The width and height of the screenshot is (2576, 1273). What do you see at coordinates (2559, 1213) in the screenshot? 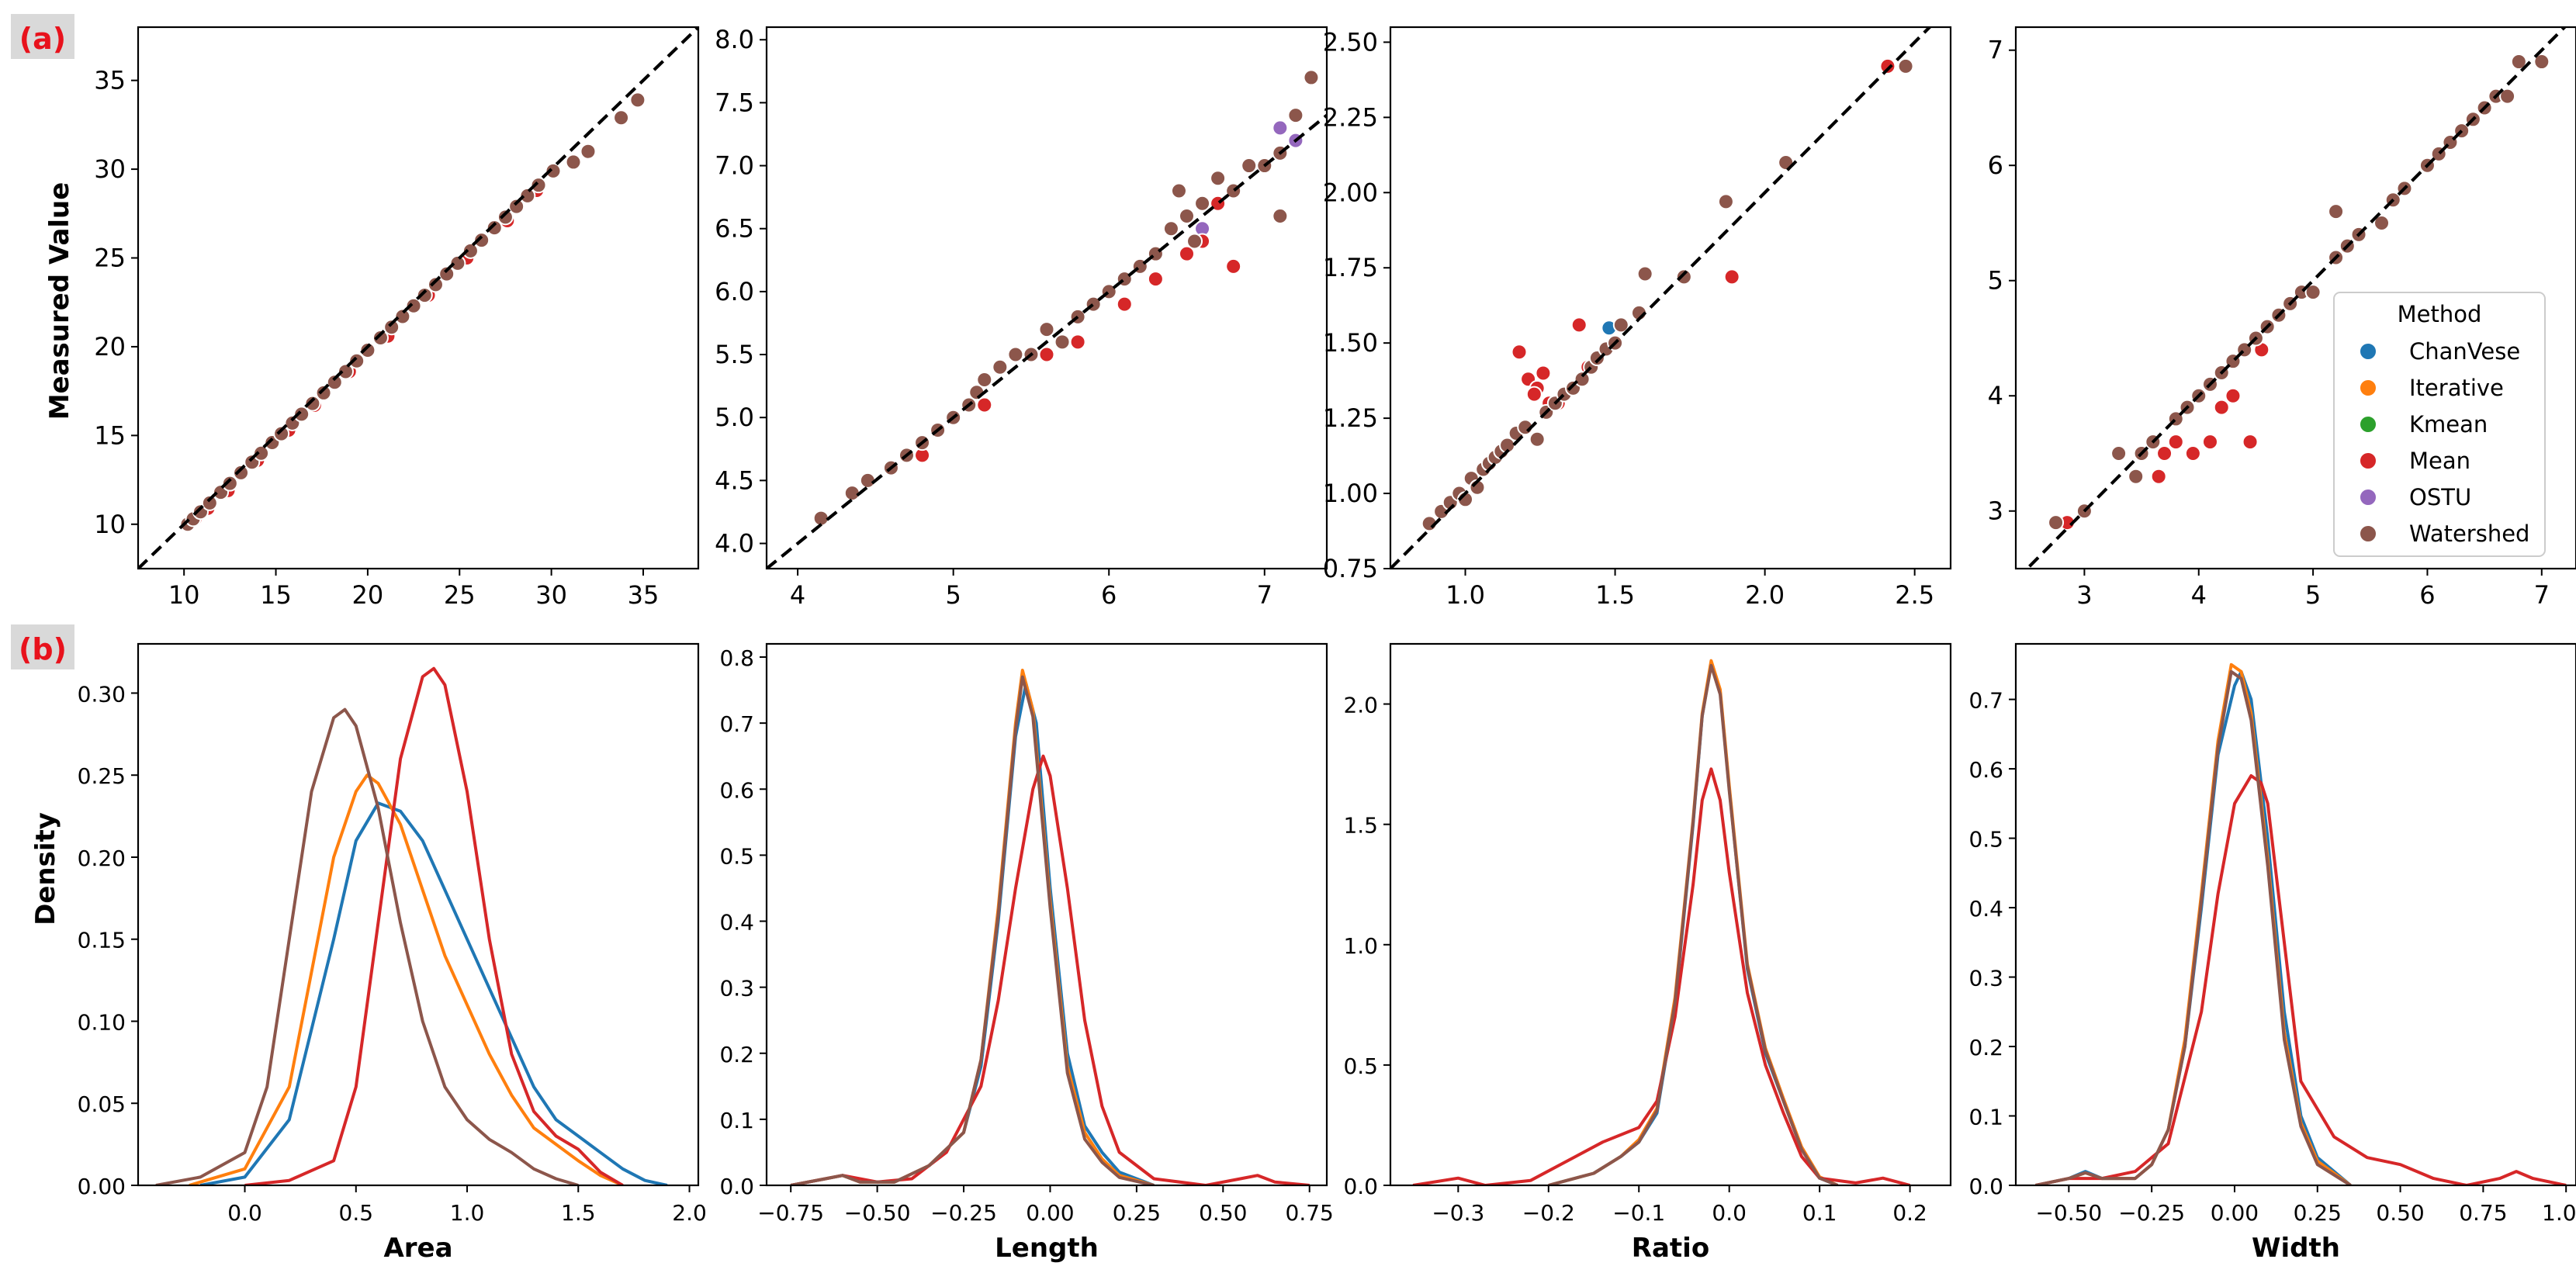
I see `x-tick-label: 1.00` at bounding box center [2559, 1213].